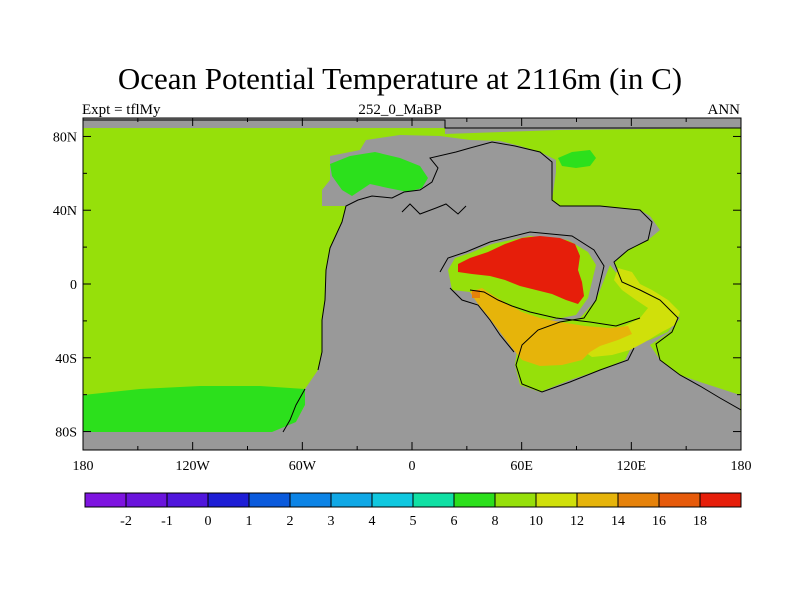  Describe the element at coordinates (536, 521) in the screenshot. I see `colorbar-label: 10` at that location.